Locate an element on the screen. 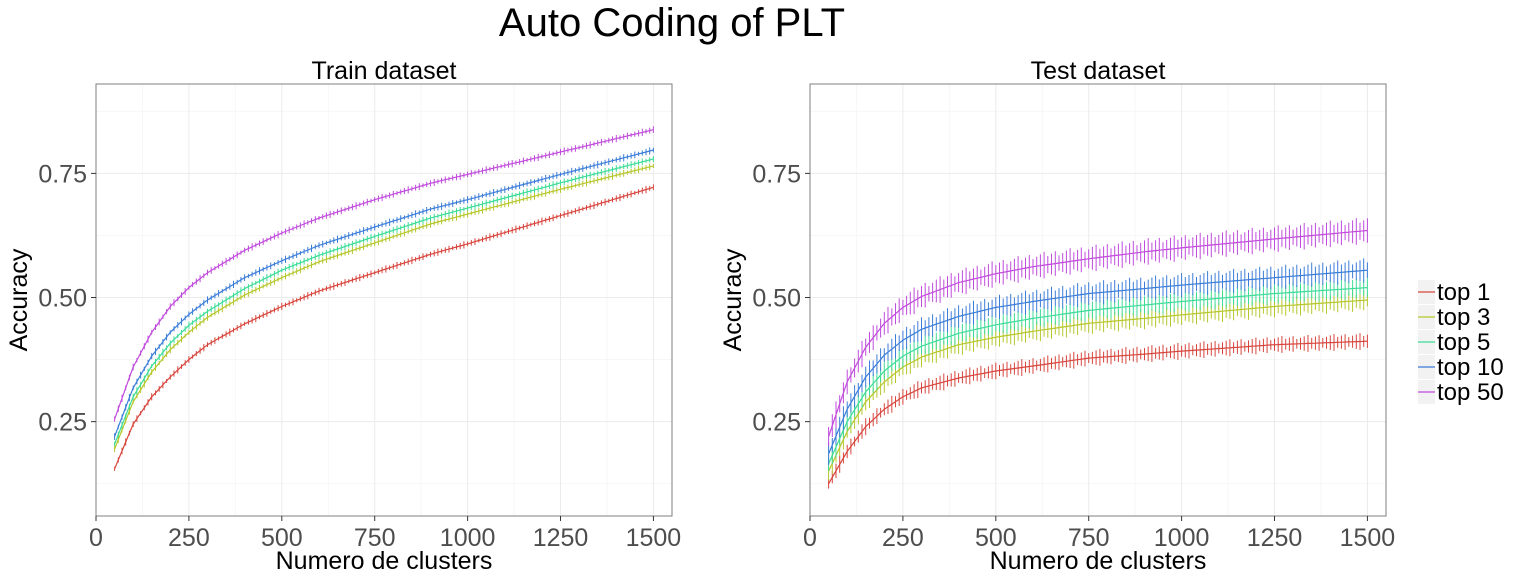 This screenshot has height=581, width=1523. legend-item: top 1 is located at coordinates (1454, 292).